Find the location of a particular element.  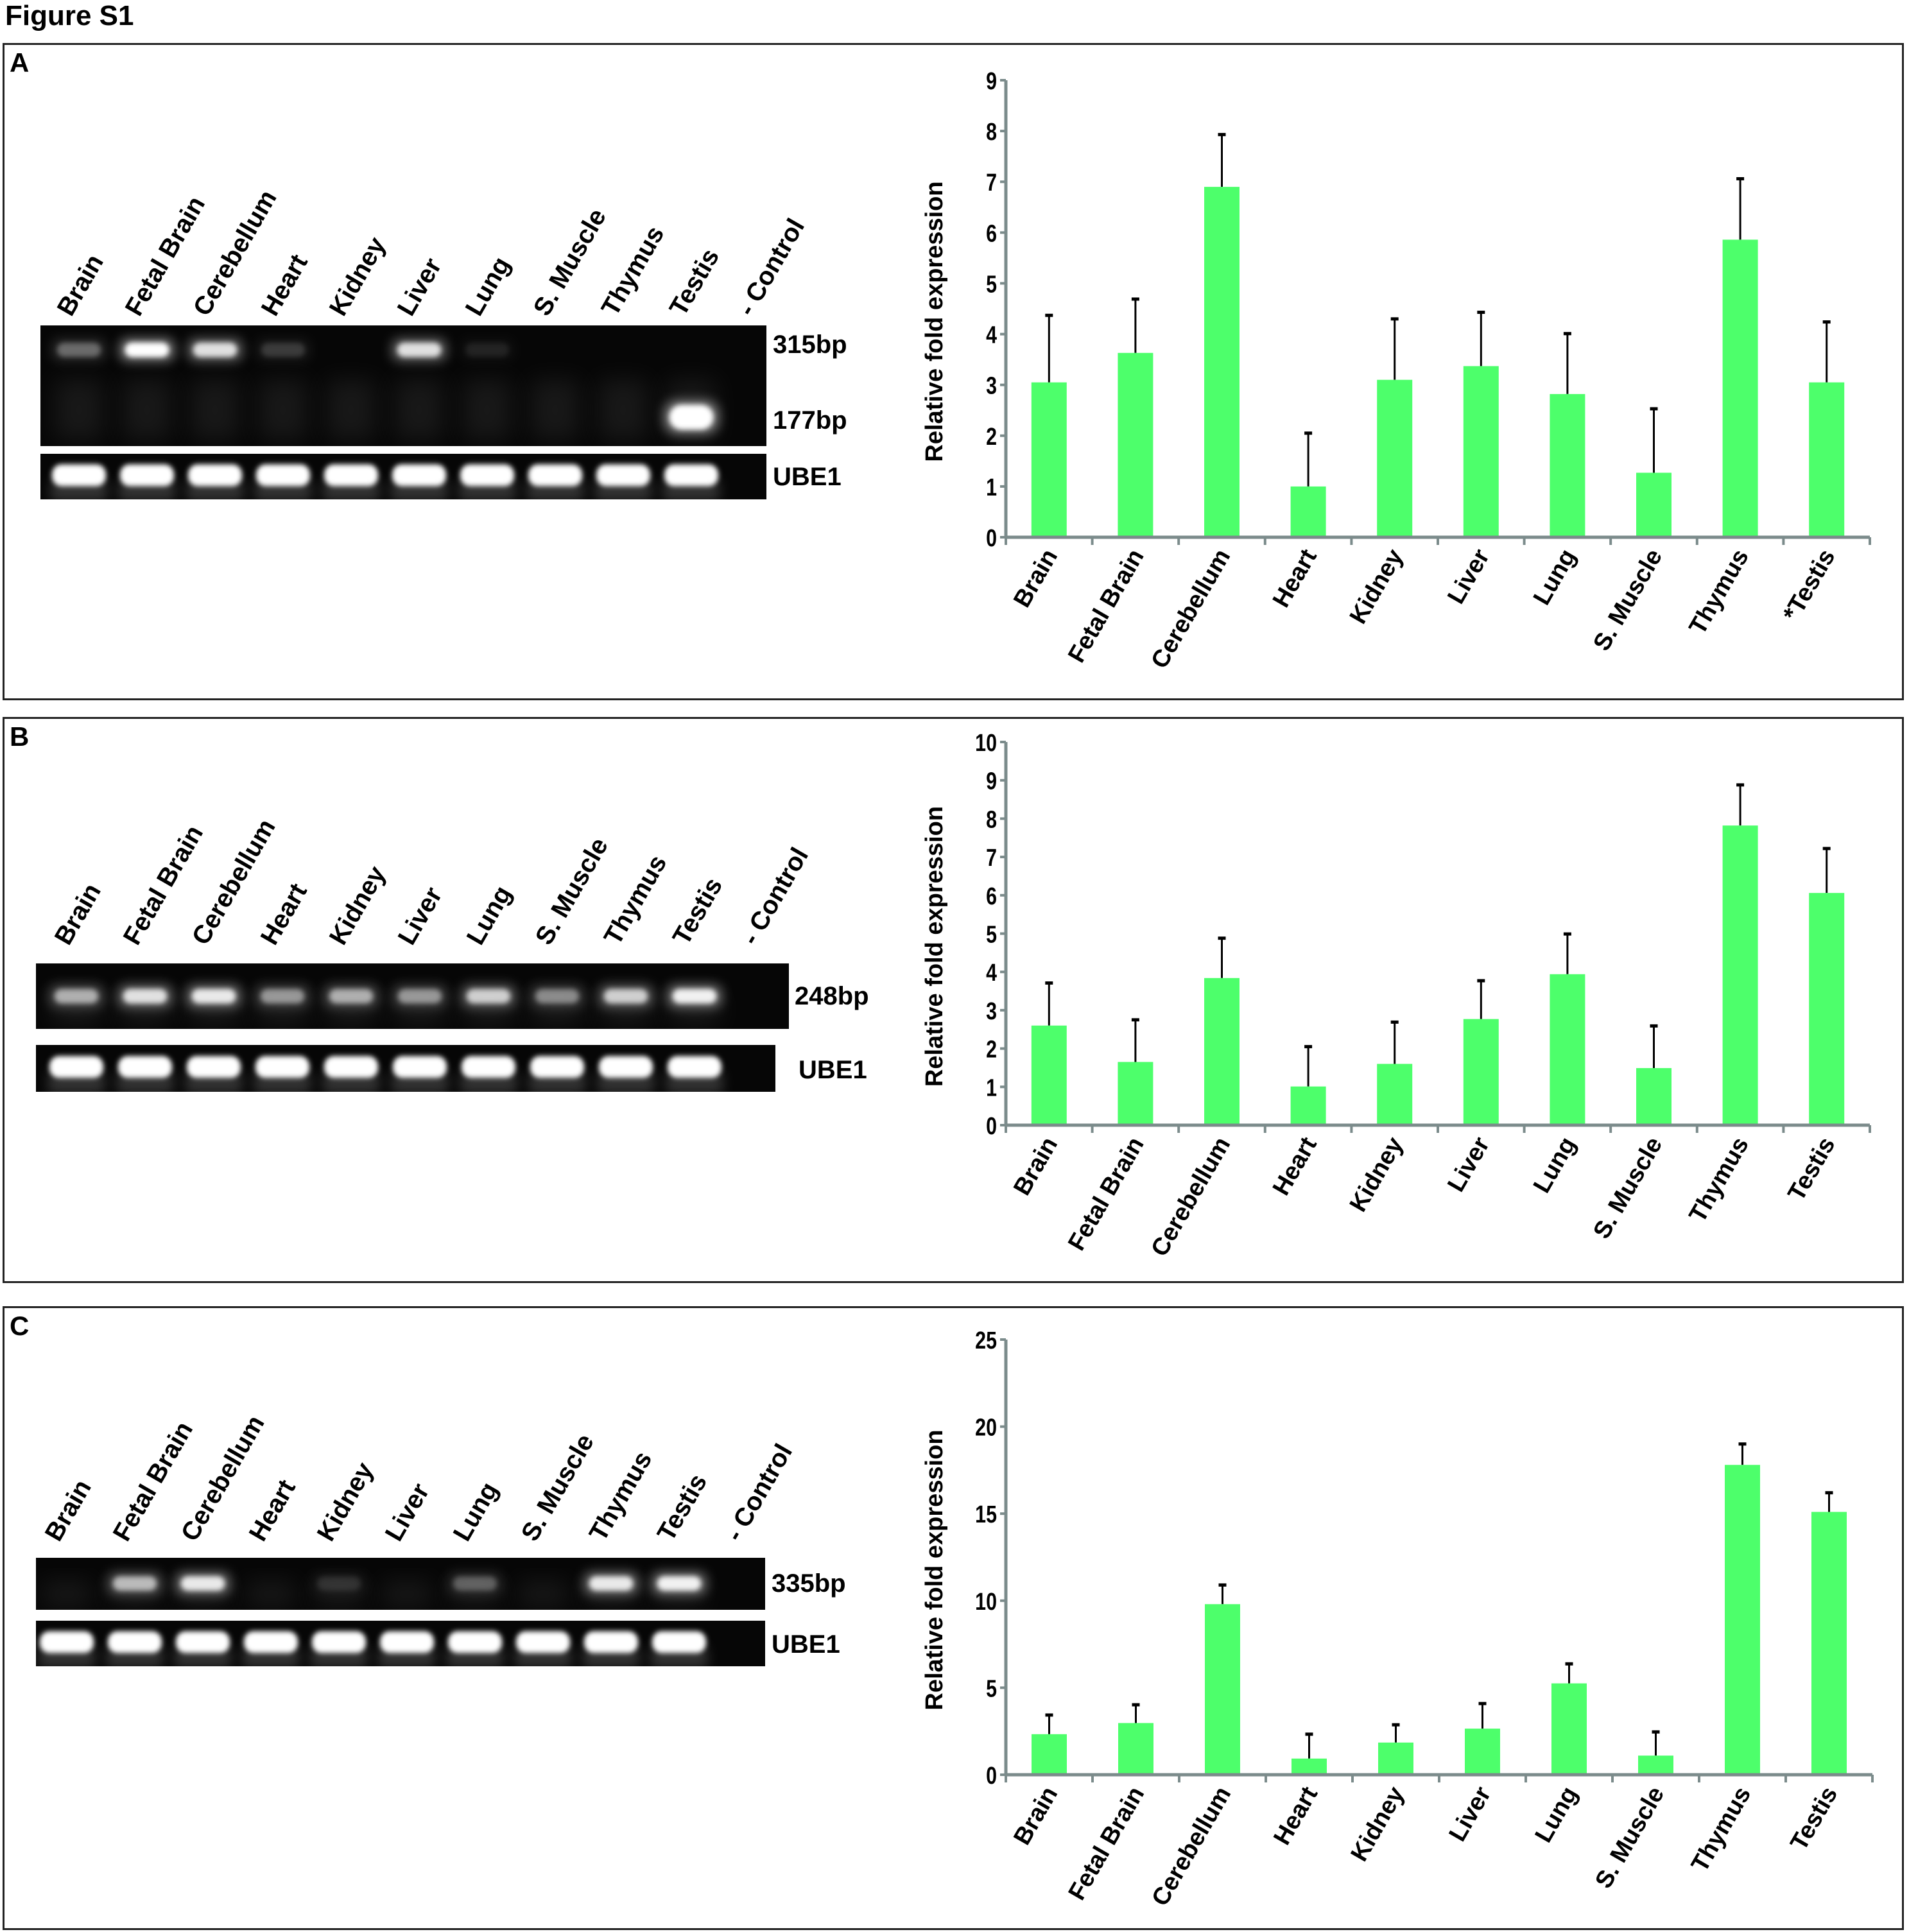

x-tick-label: Fetal Brain is located at coordinates (1107, 1843).